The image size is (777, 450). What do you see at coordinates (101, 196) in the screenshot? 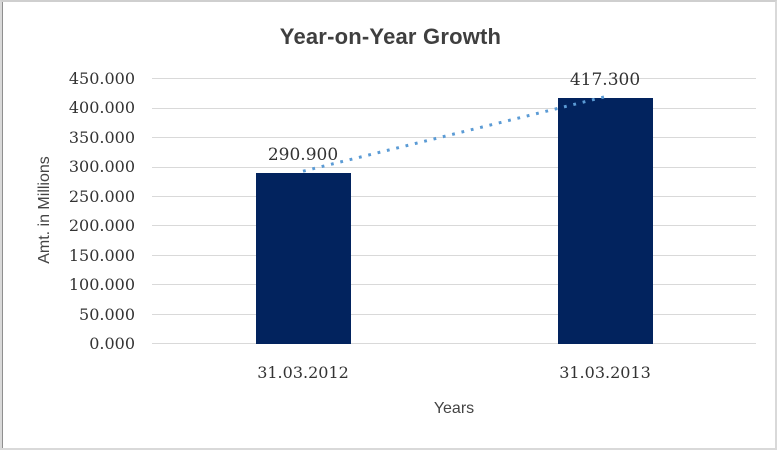
I see `y-tick-label: 250.000` at bounding box center [101, 196].